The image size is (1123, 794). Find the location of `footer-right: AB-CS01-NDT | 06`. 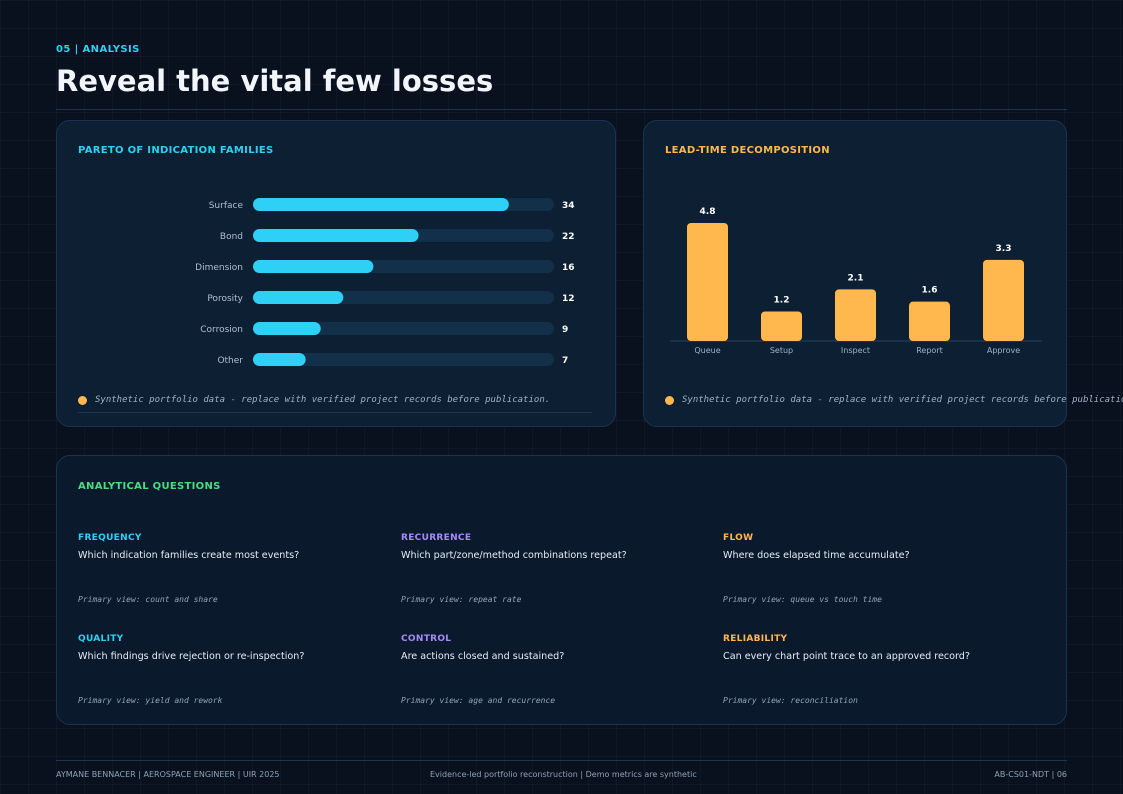

footer-right: AB-CS01-NDT | 06 is located at coordinates (1030, 774).